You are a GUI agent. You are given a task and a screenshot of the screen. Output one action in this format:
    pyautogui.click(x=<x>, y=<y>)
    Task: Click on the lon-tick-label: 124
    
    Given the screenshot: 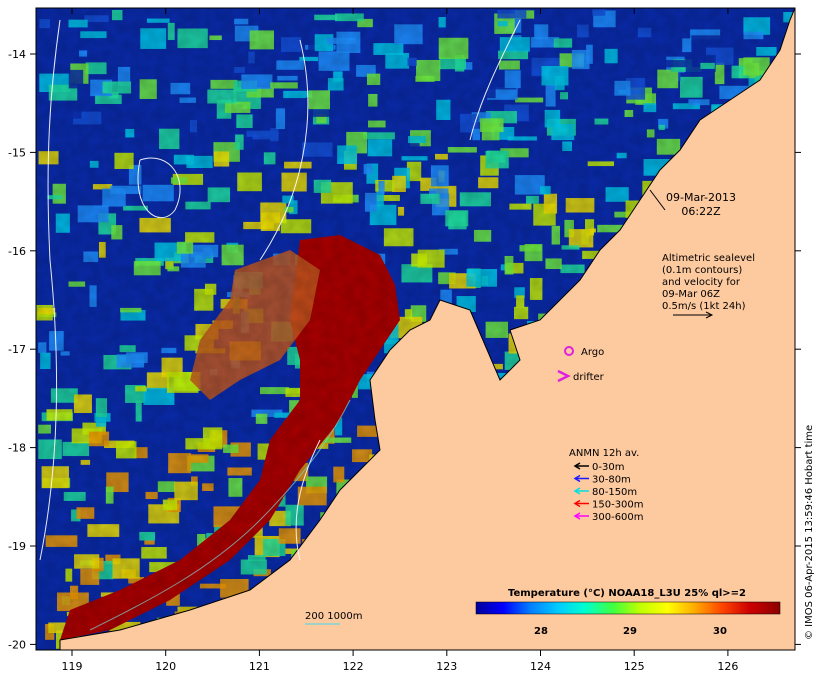 What is the action you would take?
    pyautogui.click(x=540, y=666)
    